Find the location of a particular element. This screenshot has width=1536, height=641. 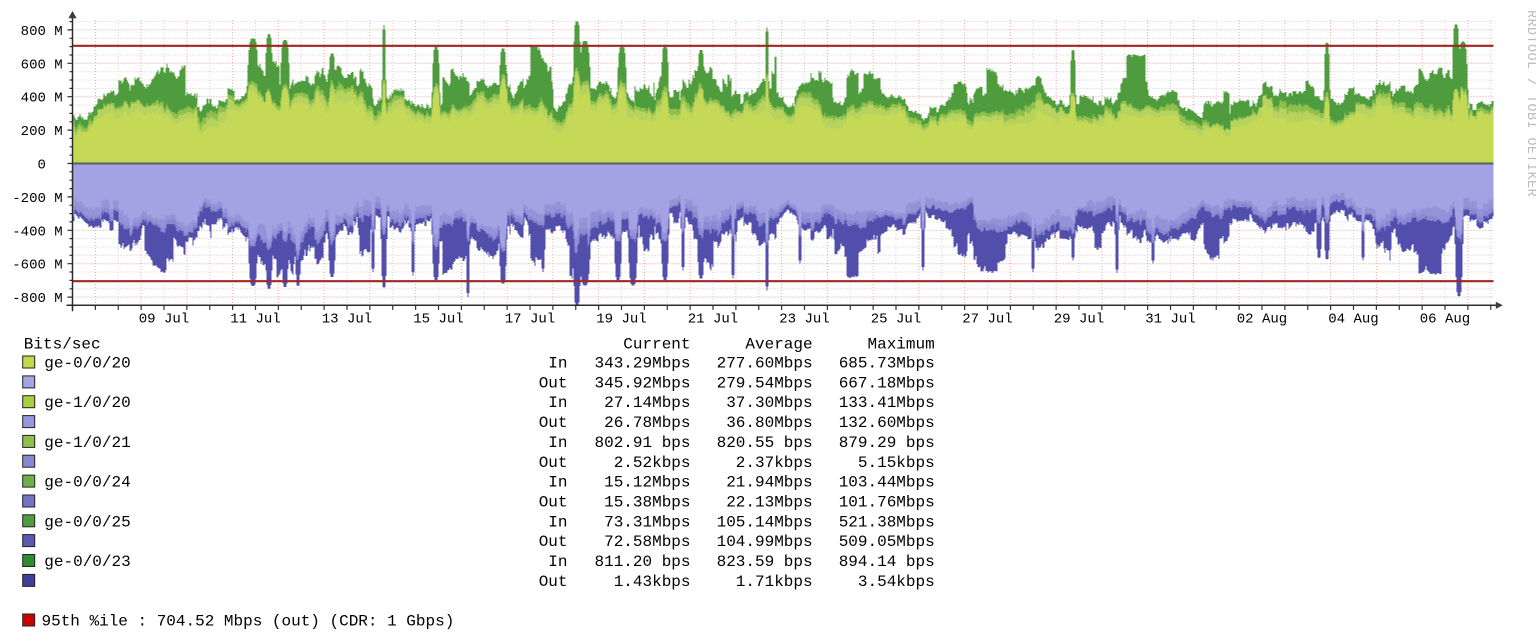

svg-text: ge-0/0/24 is located at coordinates (87, 483).